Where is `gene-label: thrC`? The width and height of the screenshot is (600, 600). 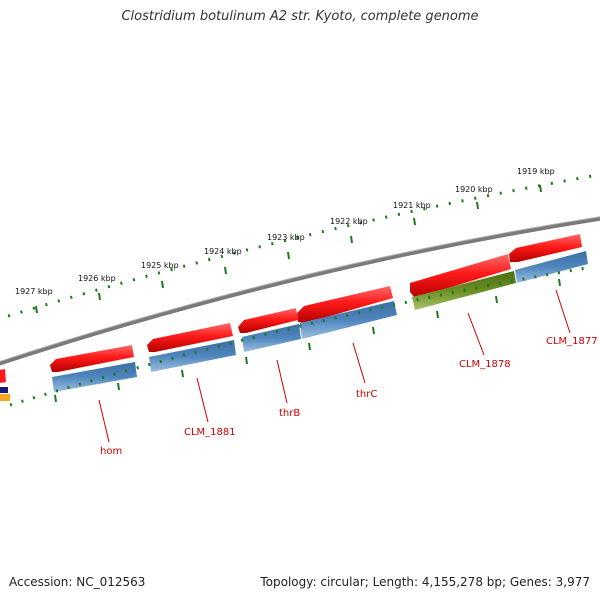
gene-label: thrC is located at coordinates (366, 394).